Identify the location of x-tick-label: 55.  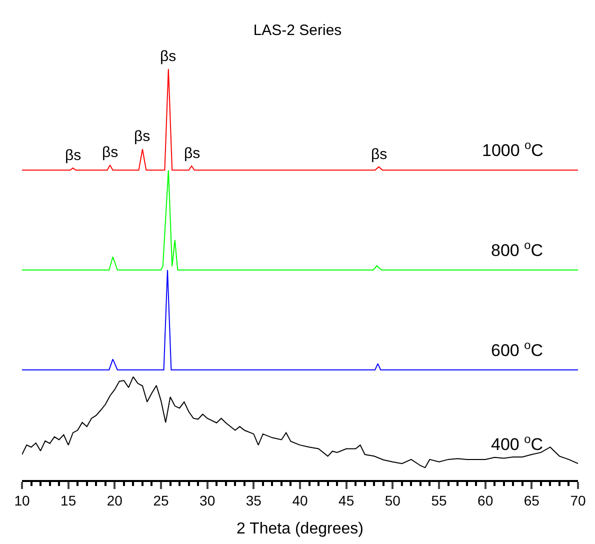
(439, 500).